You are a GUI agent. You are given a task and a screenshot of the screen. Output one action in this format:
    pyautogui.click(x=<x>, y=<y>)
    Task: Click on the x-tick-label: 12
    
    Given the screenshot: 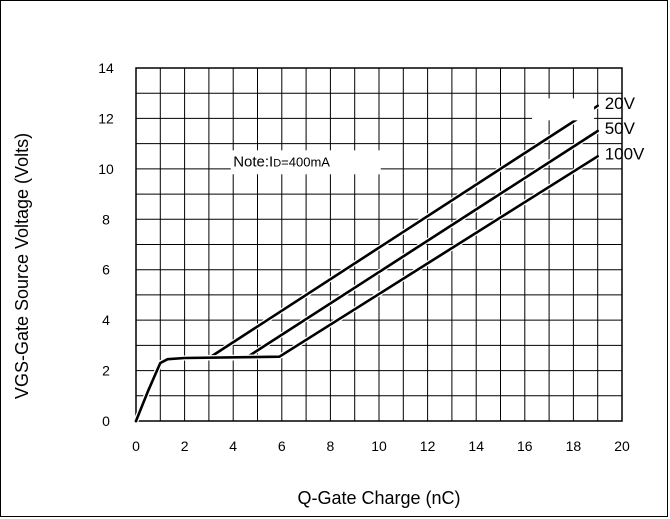 What is the action you would take?
    pyautogui.click(x=428, y=446)
    